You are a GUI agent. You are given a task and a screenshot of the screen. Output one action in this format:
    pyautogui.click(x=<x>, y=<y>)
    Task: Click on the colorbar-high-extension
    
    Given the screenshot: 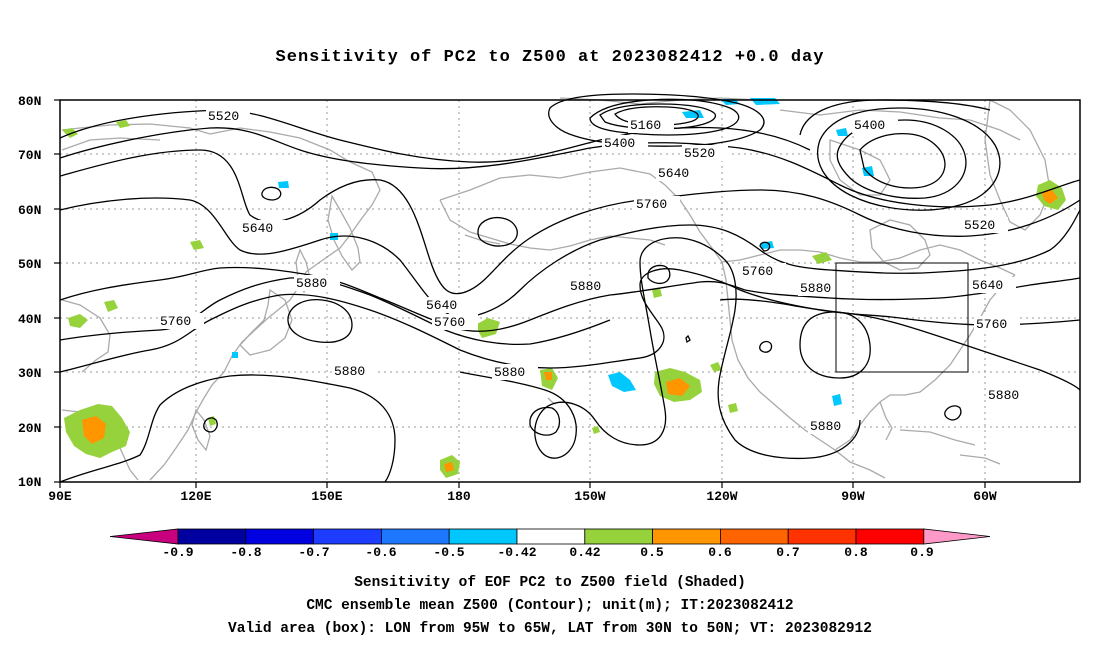 What is the action you would take?
    pyautogui.click(x=957, y=536)
    